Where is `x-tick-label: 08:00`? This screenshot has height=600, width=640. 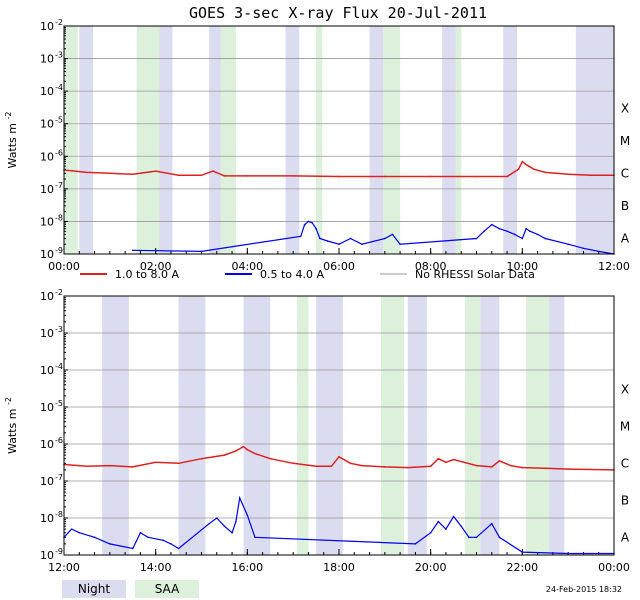
x-tick-label: 08:00 is located at coordinates (431, 266).